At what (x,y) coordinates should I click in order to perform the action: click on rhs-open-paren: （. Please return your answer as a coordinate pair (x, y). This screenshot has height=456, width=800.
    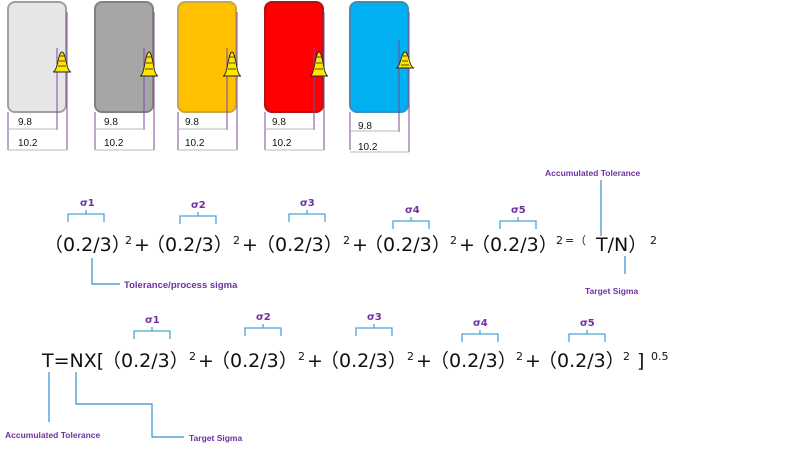
    Looking at the image, I should click on (580, 240).